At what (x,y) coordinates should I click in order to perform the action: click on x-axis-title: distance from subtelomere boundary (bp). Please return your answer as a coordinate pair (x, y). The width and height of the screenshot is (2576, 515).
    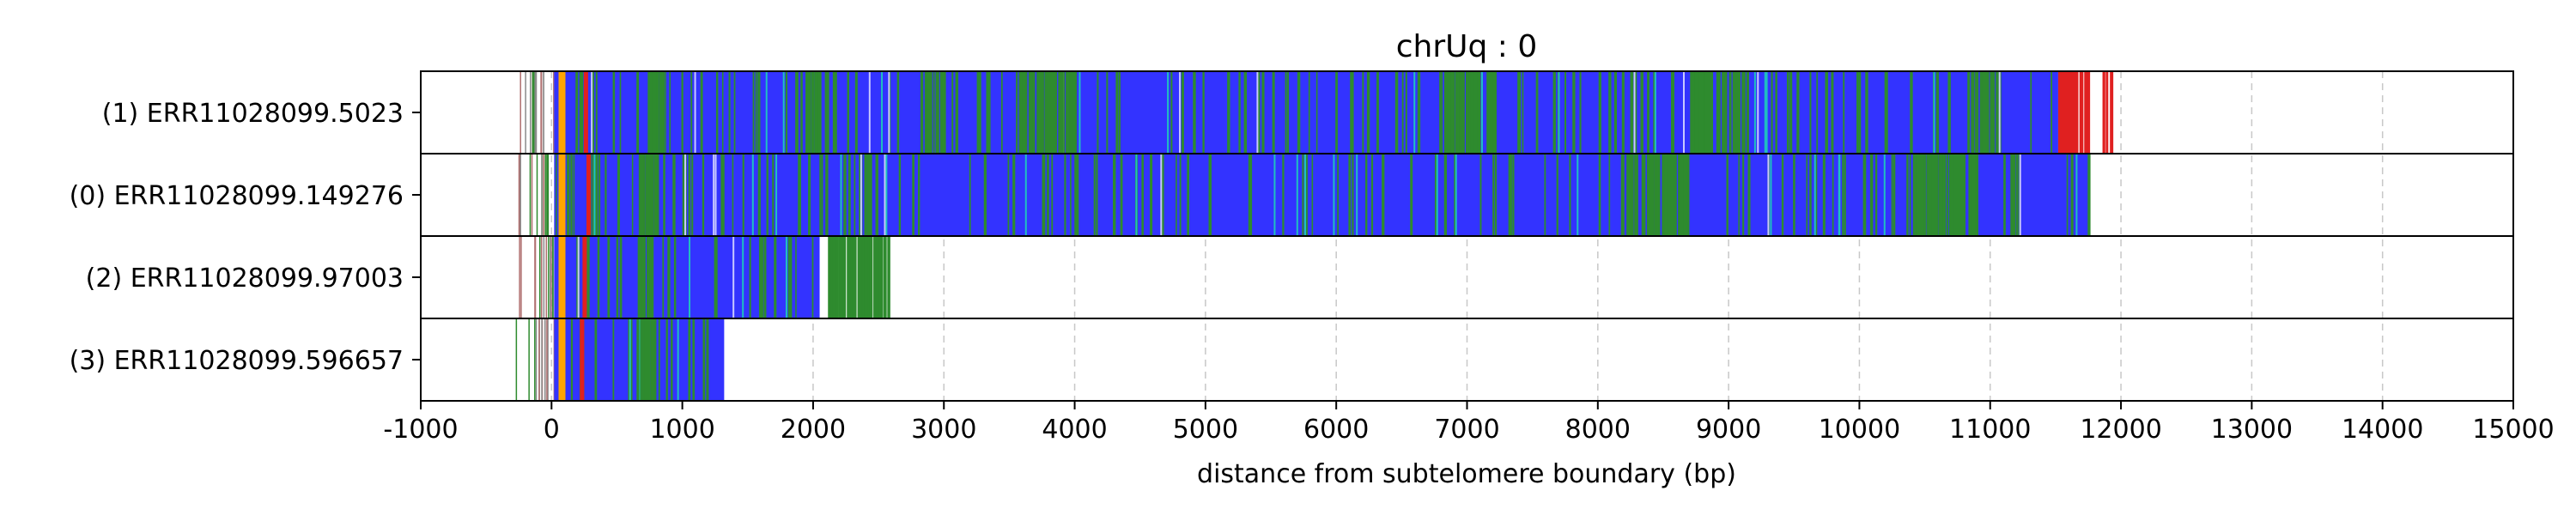
    Looking at the image, I should click on (1466, 474).